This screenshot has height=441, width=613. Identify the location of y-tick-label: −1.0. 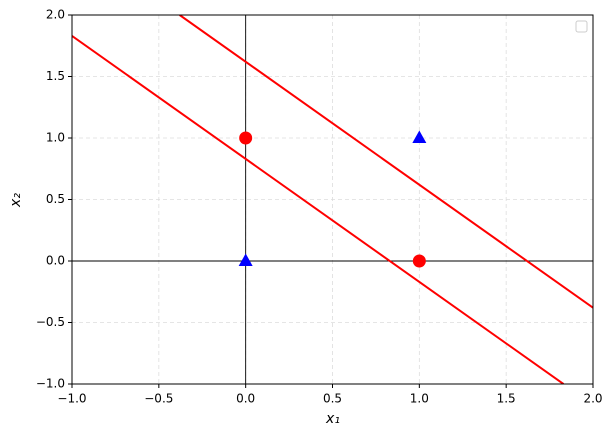
(50, 384).